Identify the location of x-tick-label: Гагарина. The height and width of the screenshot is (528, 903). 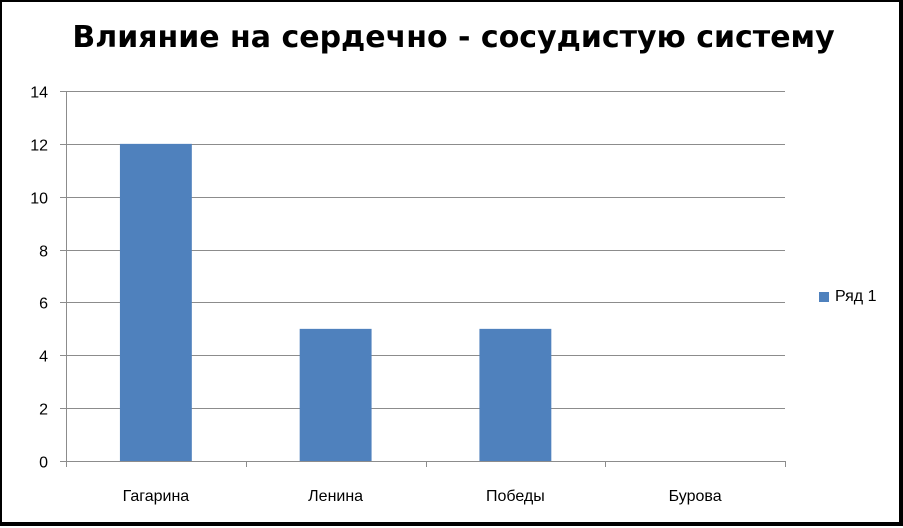
(156, 496).